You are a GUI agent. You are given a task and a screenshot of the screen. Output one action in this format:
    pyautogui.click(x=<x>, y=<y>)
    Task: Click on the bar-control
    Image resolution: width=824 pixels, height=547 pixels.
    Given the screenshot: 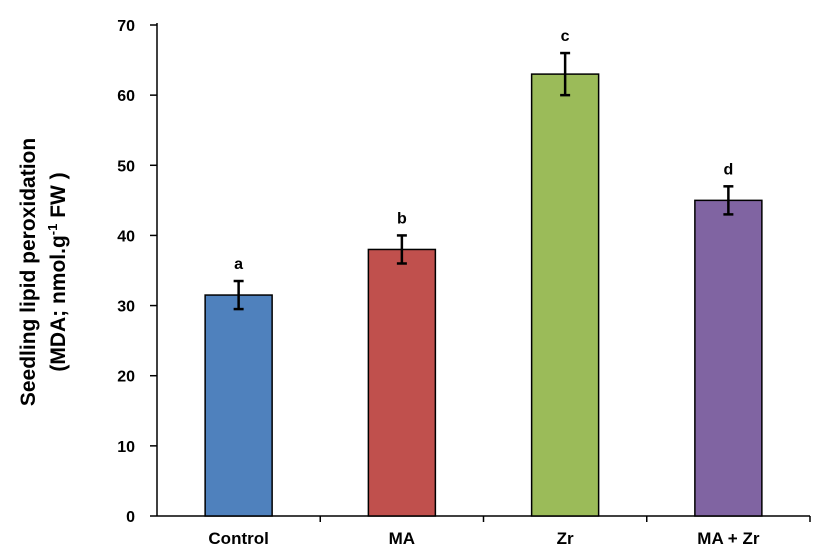 What is the action you would take?
    pyautogui.click(x=238, y=405)
    